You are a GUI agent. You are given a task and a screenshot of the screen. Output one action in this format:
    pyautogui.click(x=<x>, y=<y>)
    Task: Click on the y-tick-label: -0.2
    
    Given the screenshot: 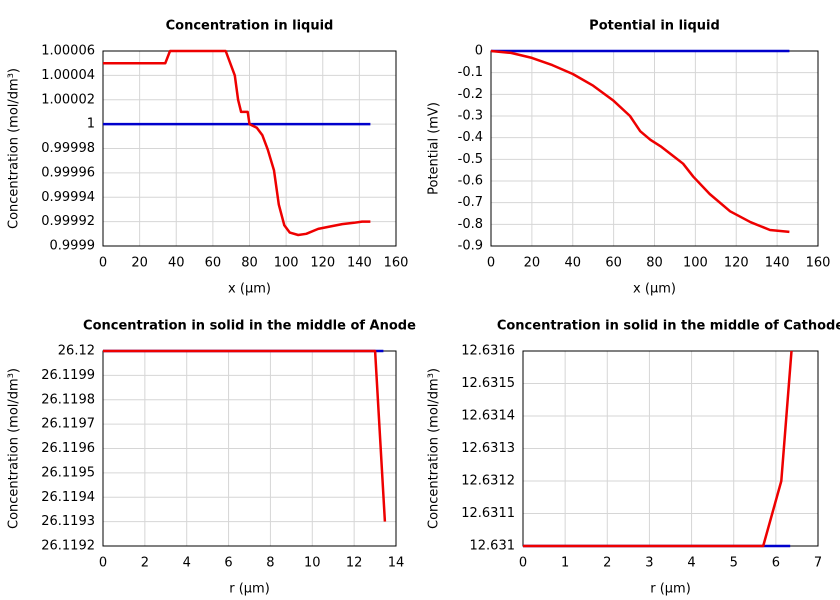 What is the action you would take?
    pyautogui.click(x=470, y=94)
    